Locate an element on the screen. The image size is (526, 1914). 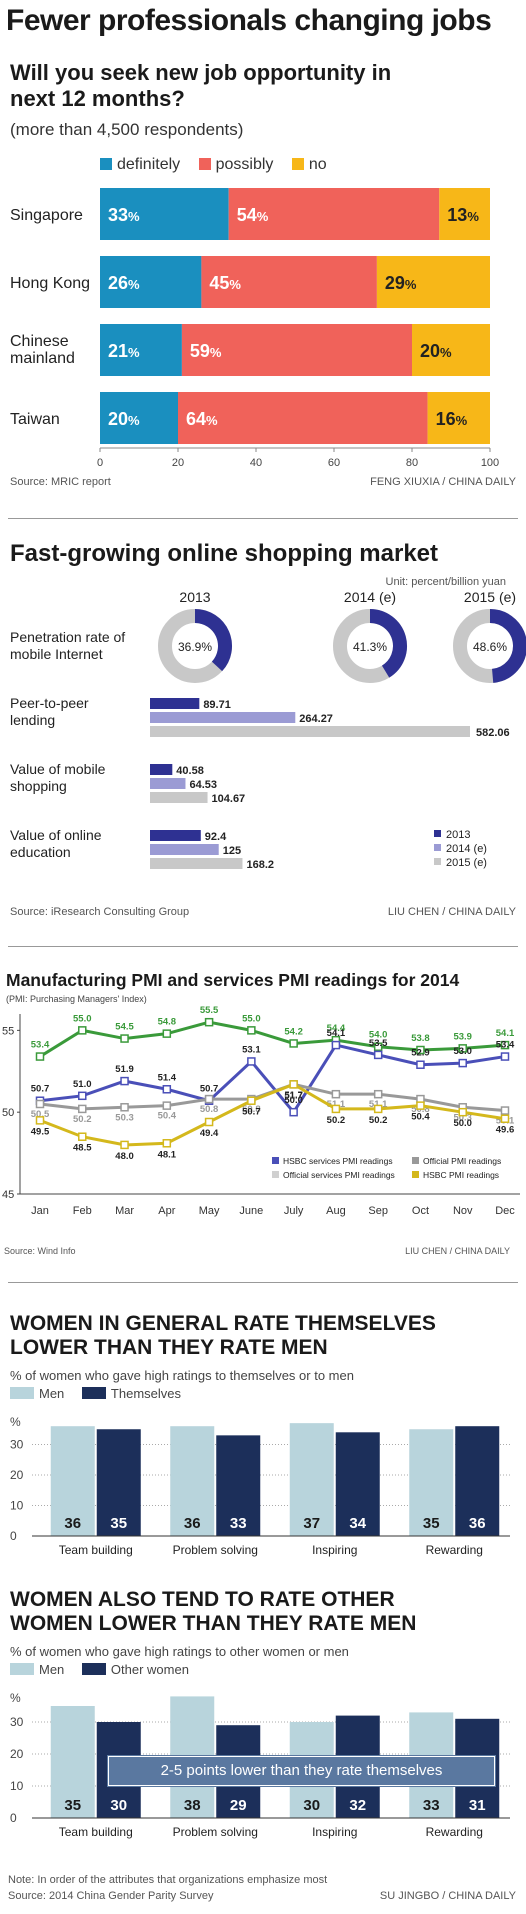
pmi-subtitle: (PMI: Purchasing Managers' Index) is located at coordinates (76, 999).